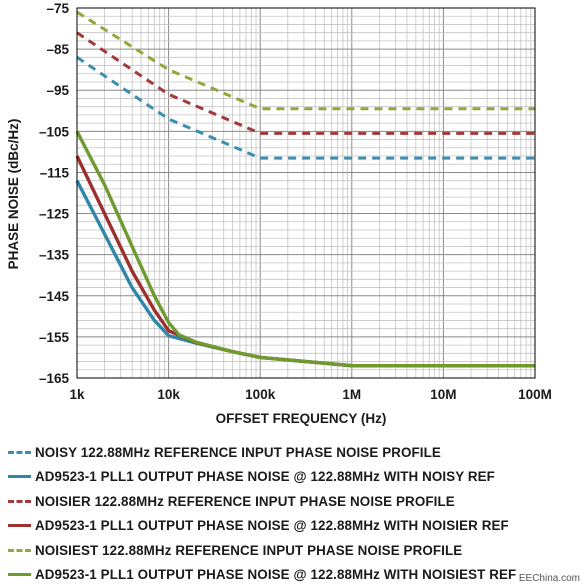 Image resolution: width=584 pixels, height=587 pixels. Describe the element at coordinates (168, 394) in the screenshot. I see `x-tick-label: 10k` at that location.